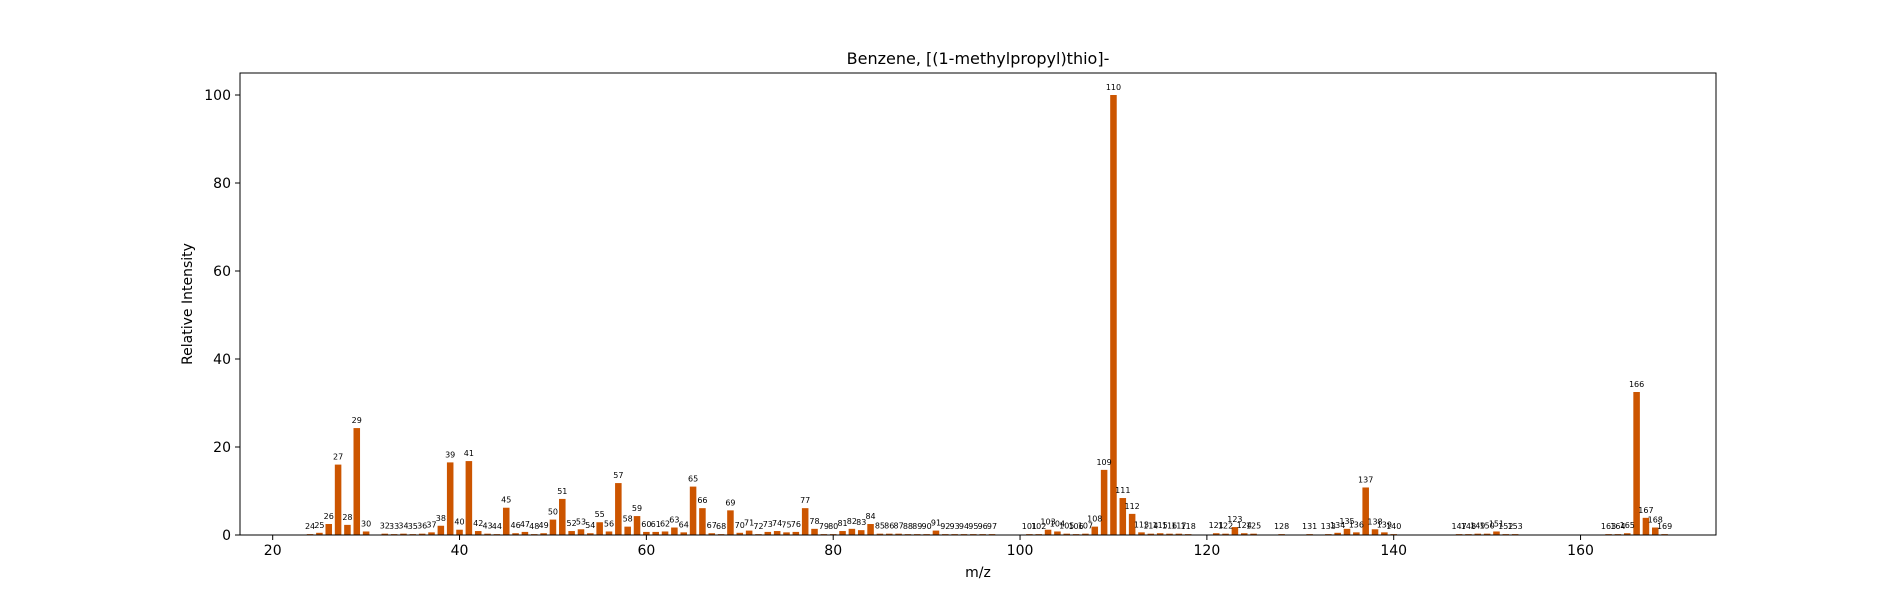  Describe the element at coordinates (1374, 521) in the screenshot. I see `peak-label-mz-138: 138` at that location.